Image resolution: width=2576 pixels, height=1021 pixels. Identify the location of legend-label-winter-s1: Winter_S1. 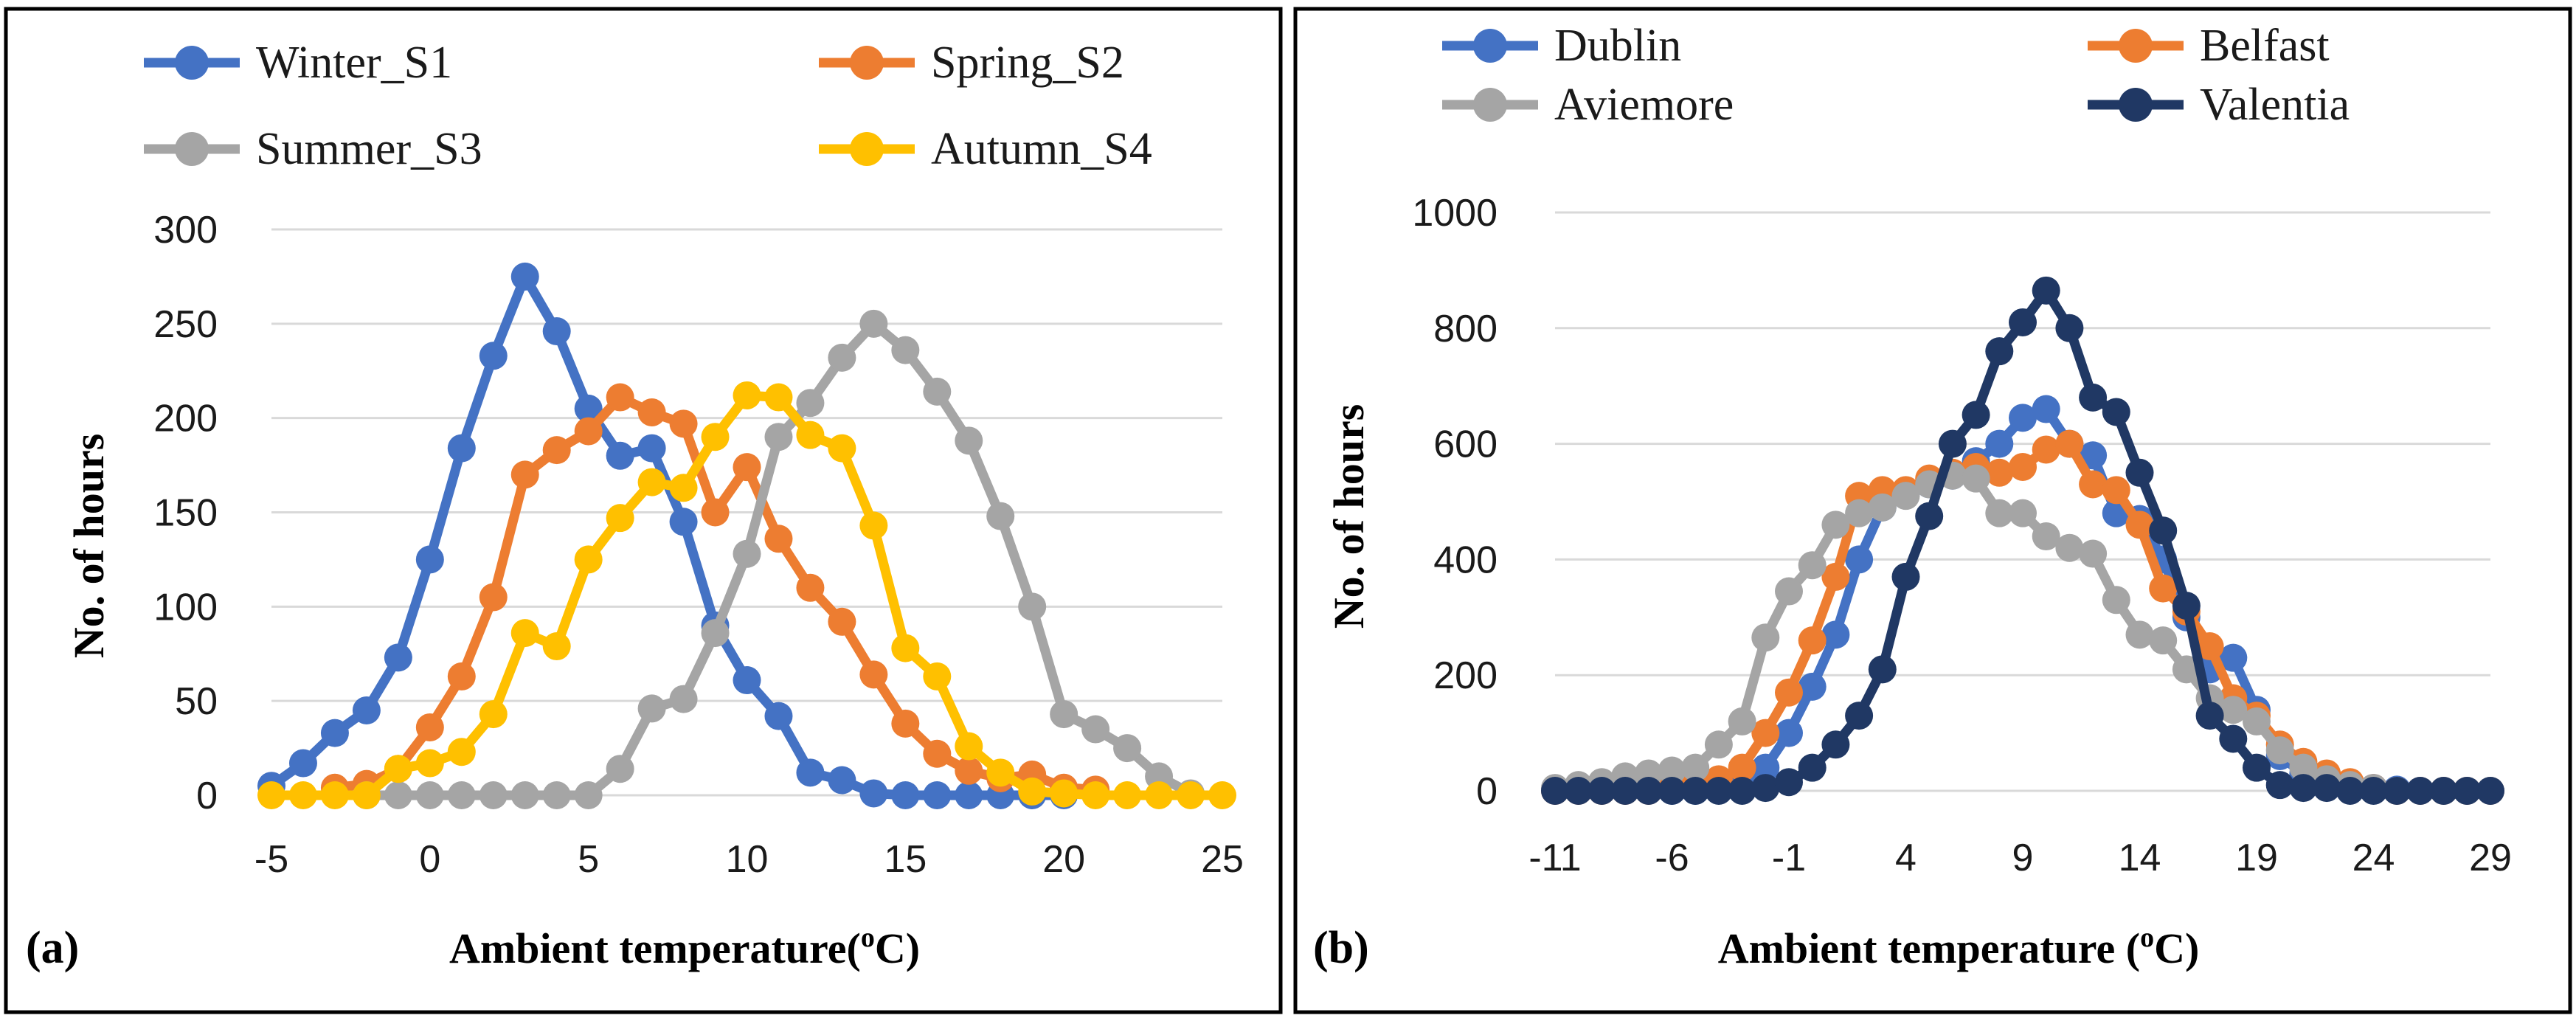
(354, 63).